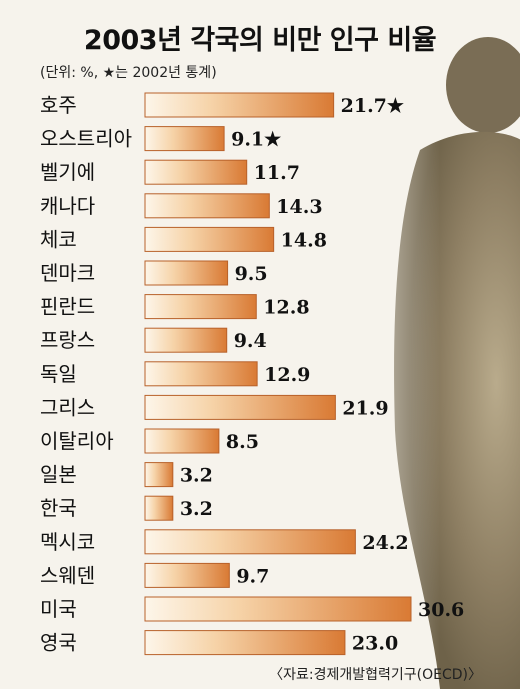 This screenshot has width=520, height=689. Describe the element at coordinates (304, 240) in the screenshot. I see `value-label: 14.8` at that location.